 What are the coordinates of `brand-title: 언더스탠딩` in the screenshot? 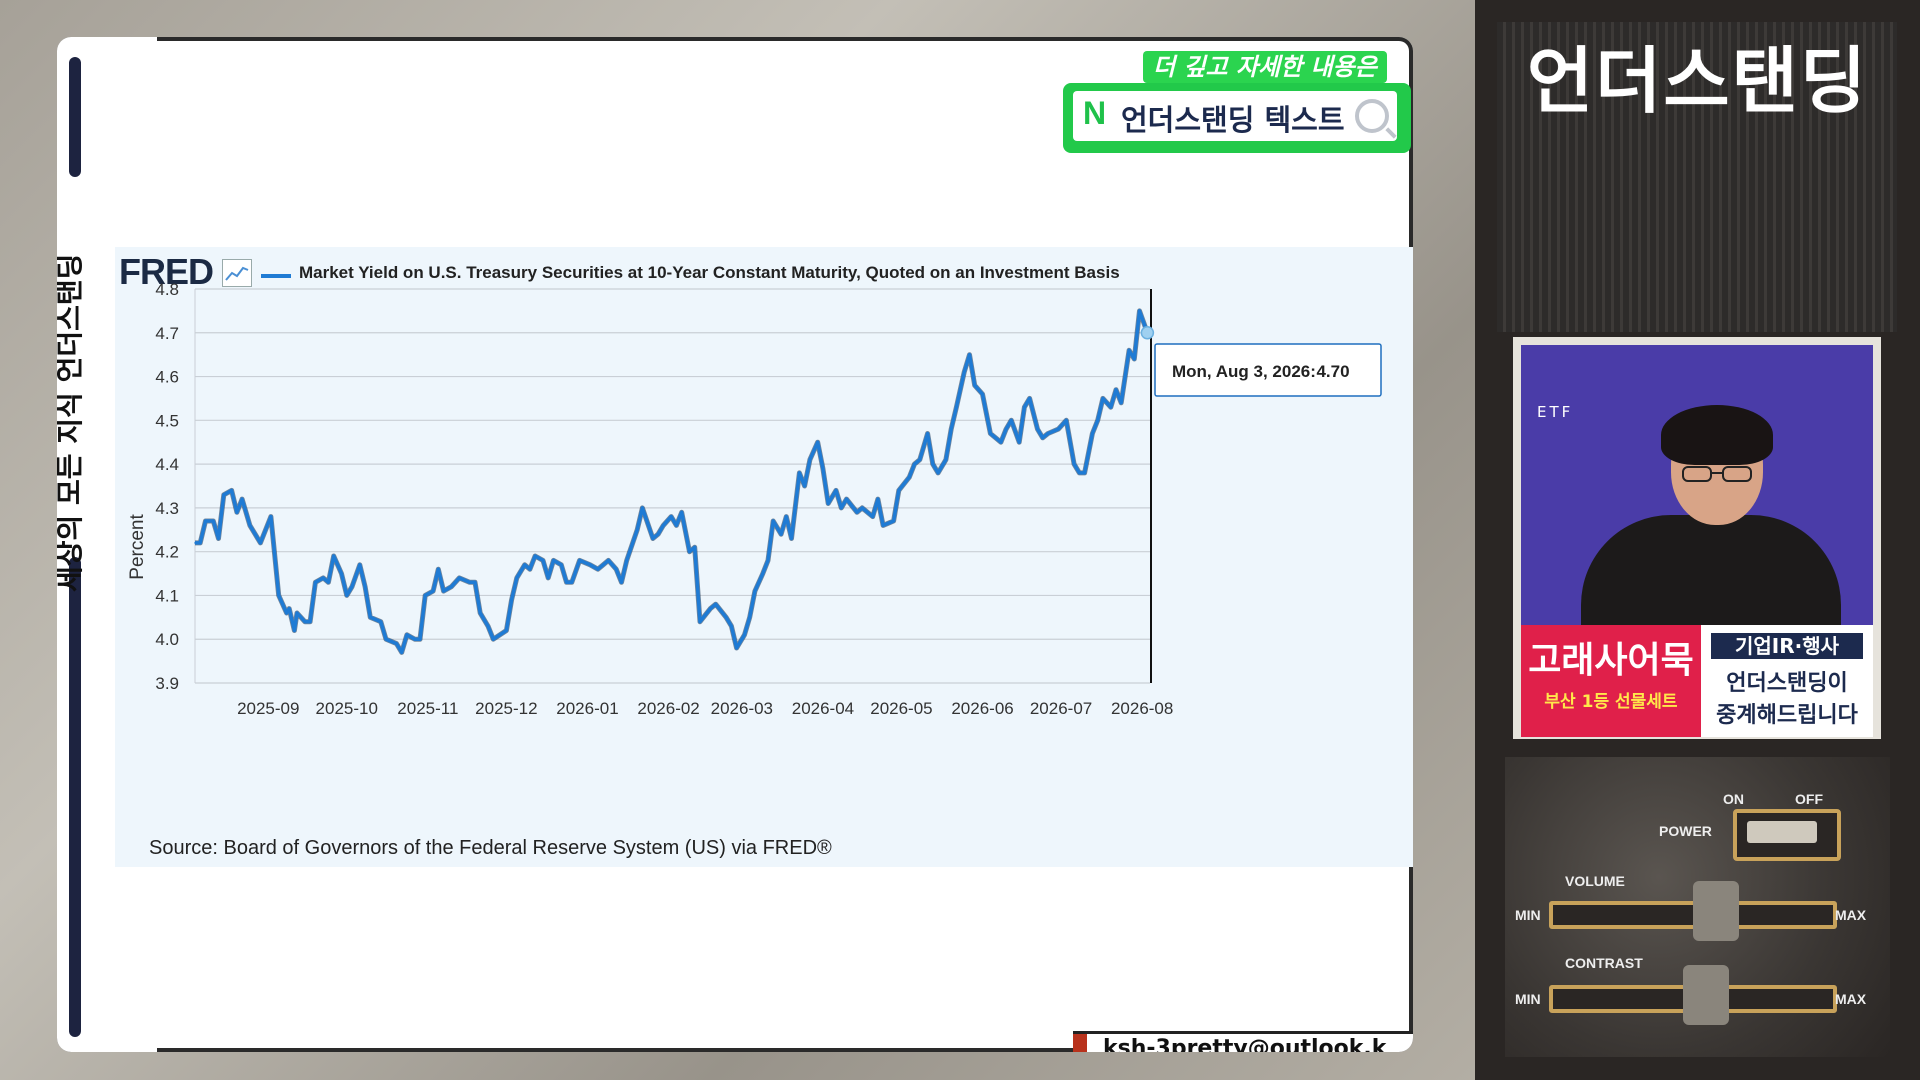 It's located at (1697, 81).